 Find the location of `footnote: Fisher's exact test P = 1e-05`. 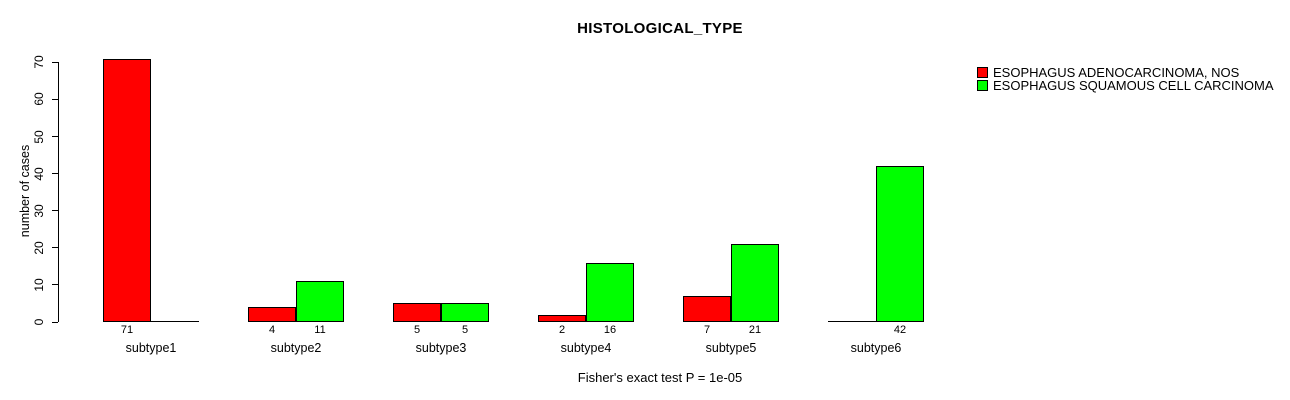

footnote: Fisher's exact test P = 1e-05 is located at coordinates (660, 377).